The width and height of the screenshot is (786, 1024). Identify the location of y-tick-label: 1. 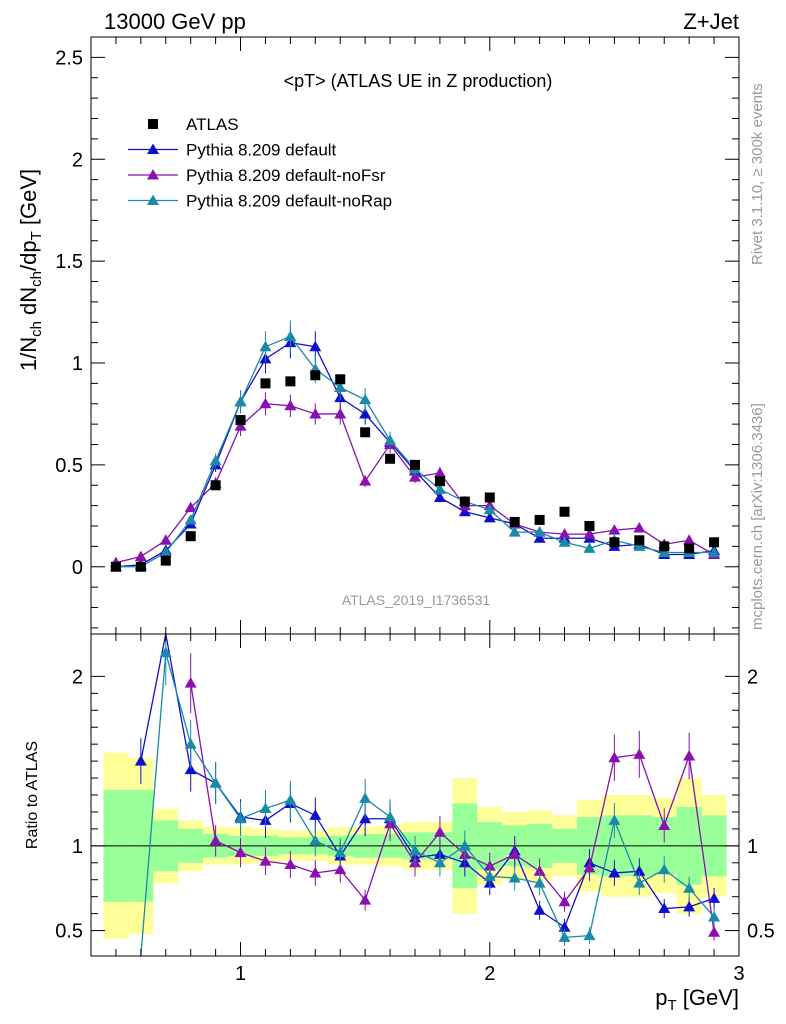
(77, 364).